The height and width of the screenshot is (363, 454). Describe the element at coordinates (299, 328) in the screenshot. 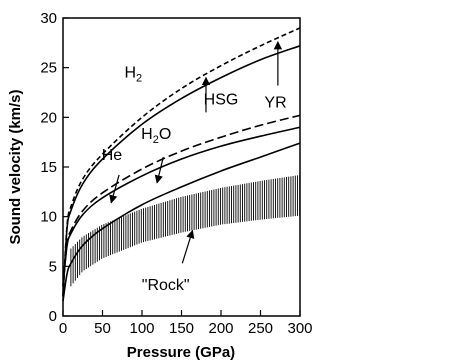

I see `x-tick-label: 300` at that location.